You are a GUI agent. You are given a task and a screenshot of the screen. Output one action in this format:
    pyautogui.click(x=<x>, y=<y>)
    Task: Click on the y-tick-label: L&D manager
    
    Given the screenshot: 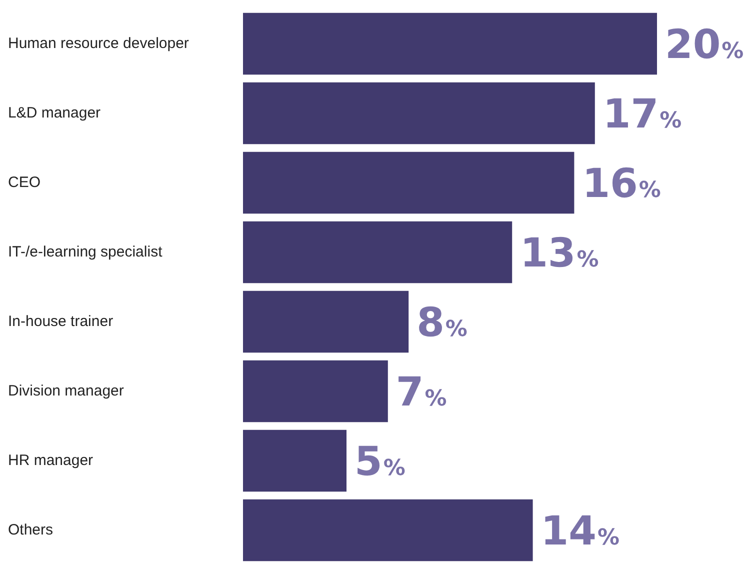 What is the action you would take?
    pyautogui.click(x=54, y=113)
    